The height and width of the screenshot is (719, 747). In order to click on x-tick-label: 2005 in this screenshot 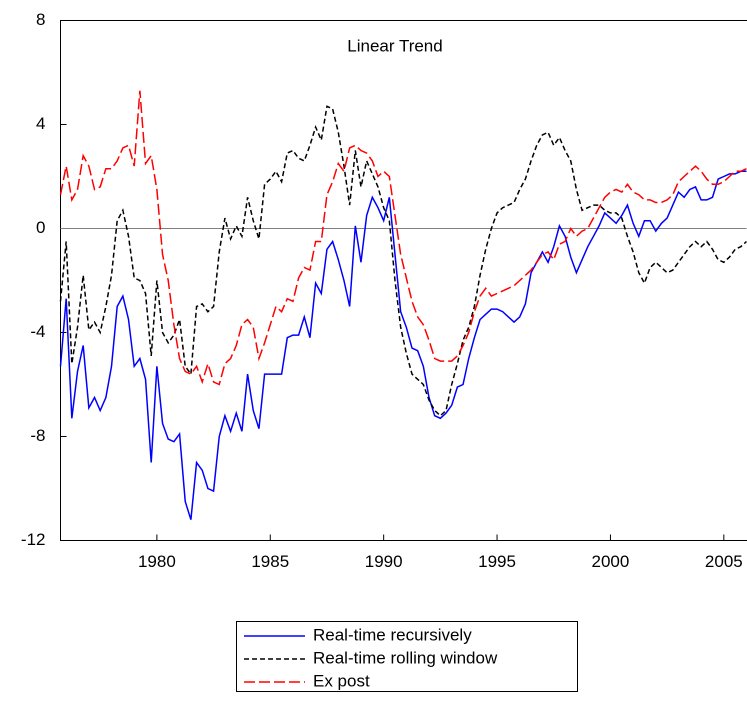, I will do `click(724, 561)`.